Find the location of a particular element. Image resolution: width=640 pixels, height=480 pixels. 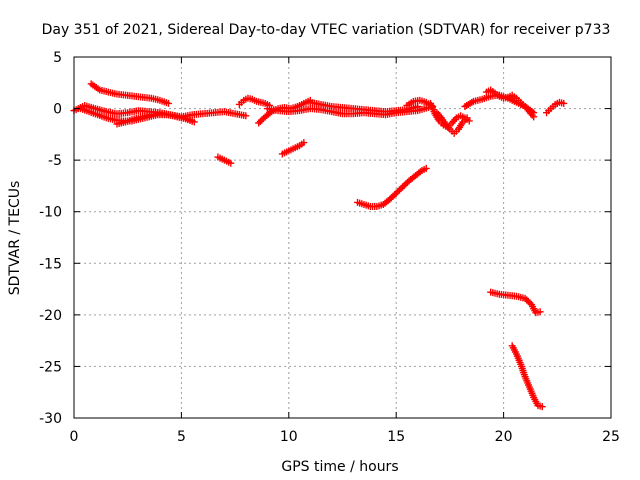

x-tick-label: 10 is located at coordinates (289, 437).